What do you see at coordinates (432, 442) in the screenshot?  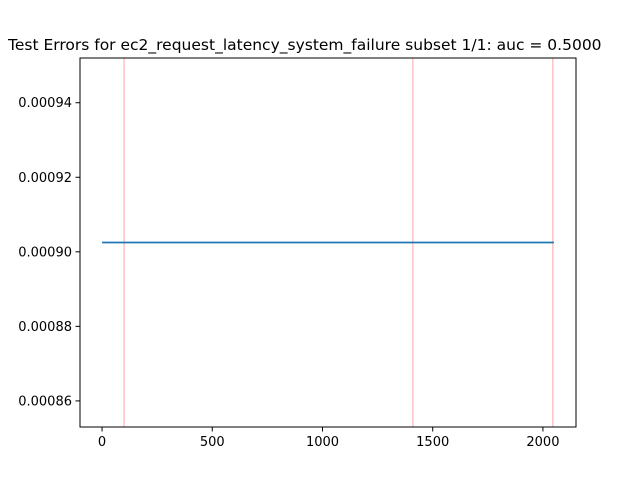 I see `x-tick-label-3: 1500` at bounding box center [432, 442].